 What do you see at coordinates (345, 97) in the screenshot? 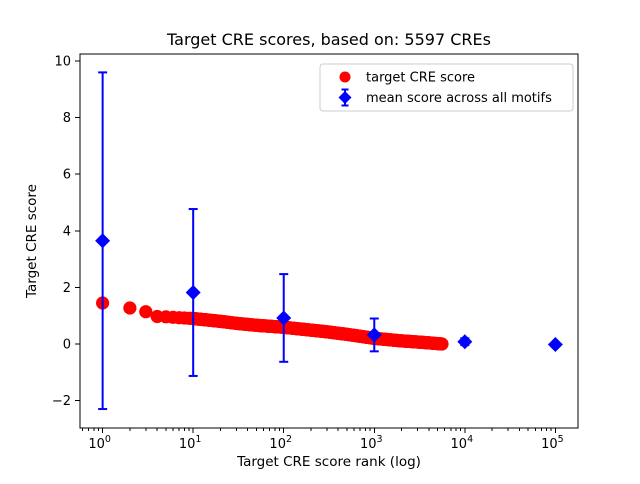
I see `legend-blue-diamond-icon` at bounding box center [345, 97].